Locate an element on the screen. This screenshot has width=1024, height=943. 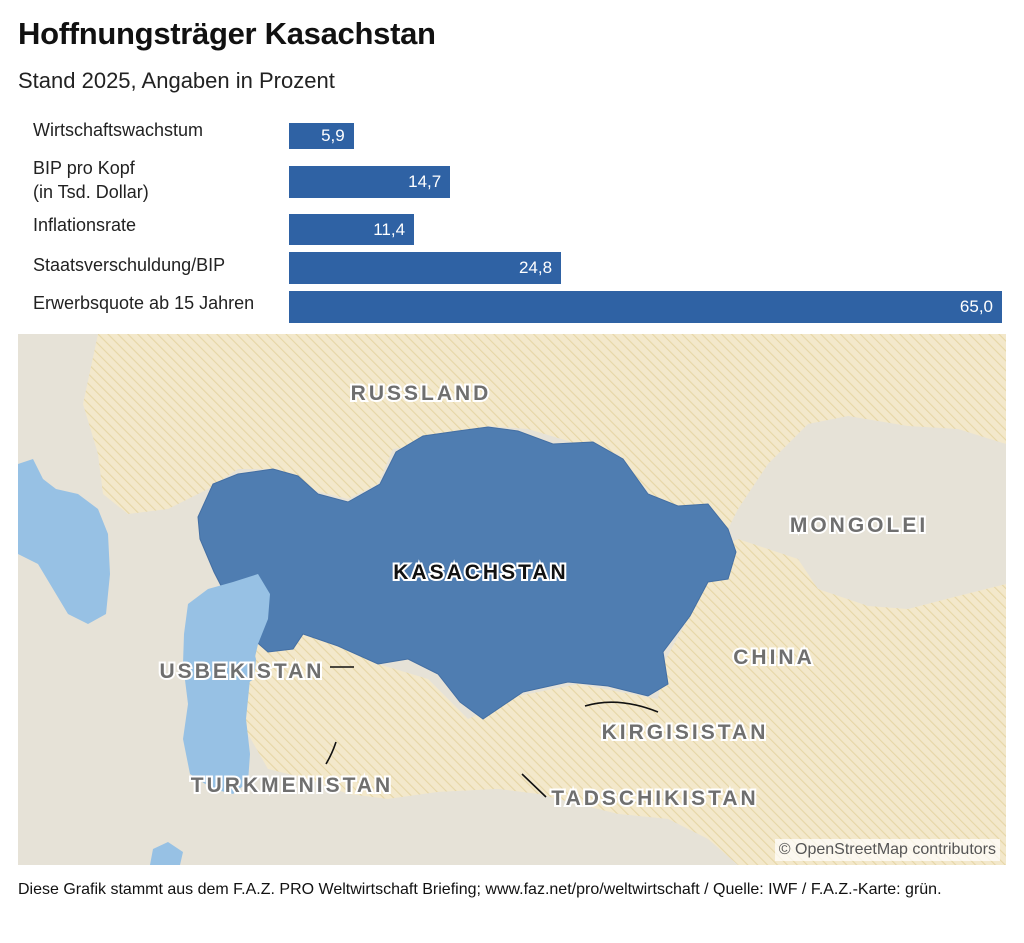
category-label: Erwerbsquote ab 15 Jahren is located at coordinates (143, 303).